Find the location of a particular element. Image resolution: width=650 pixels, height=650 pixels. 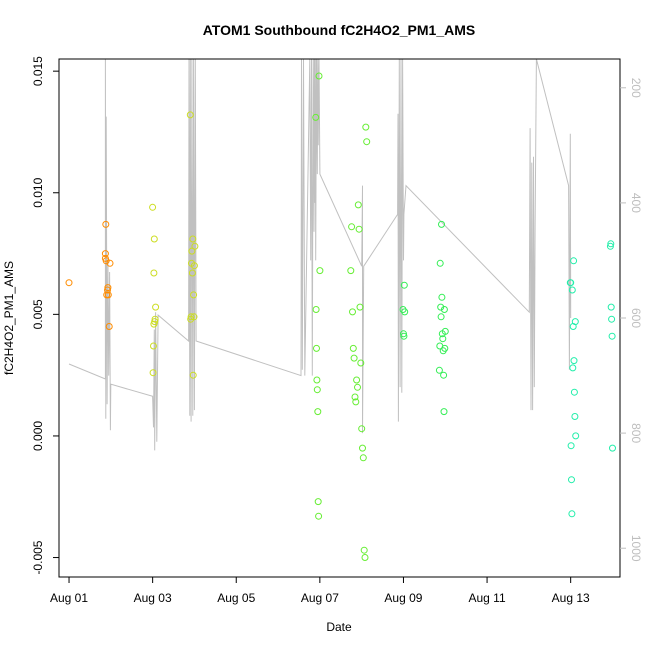

x-tick-label: Aug 01 is located at coordinates (69, 598).